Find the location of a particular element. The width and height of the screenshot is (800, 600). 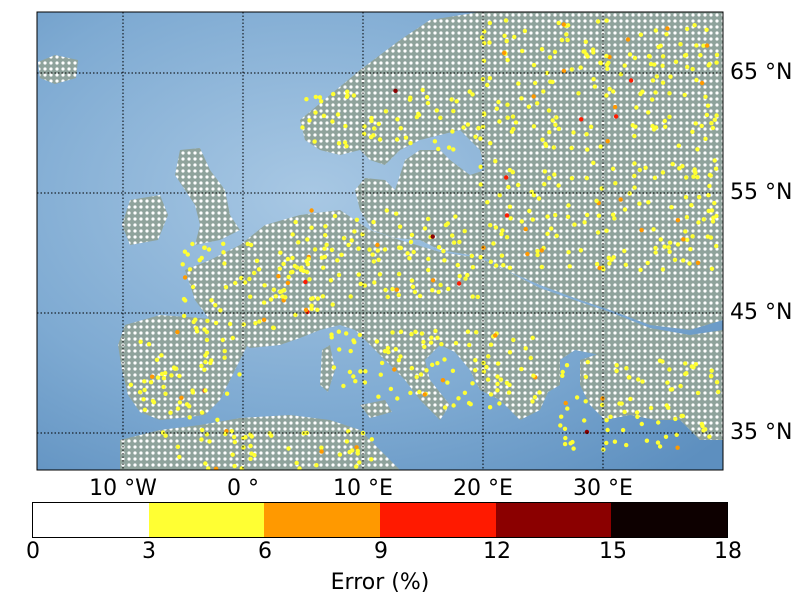

colorbar-title: Error (%) is located at coordinates (380, 582).